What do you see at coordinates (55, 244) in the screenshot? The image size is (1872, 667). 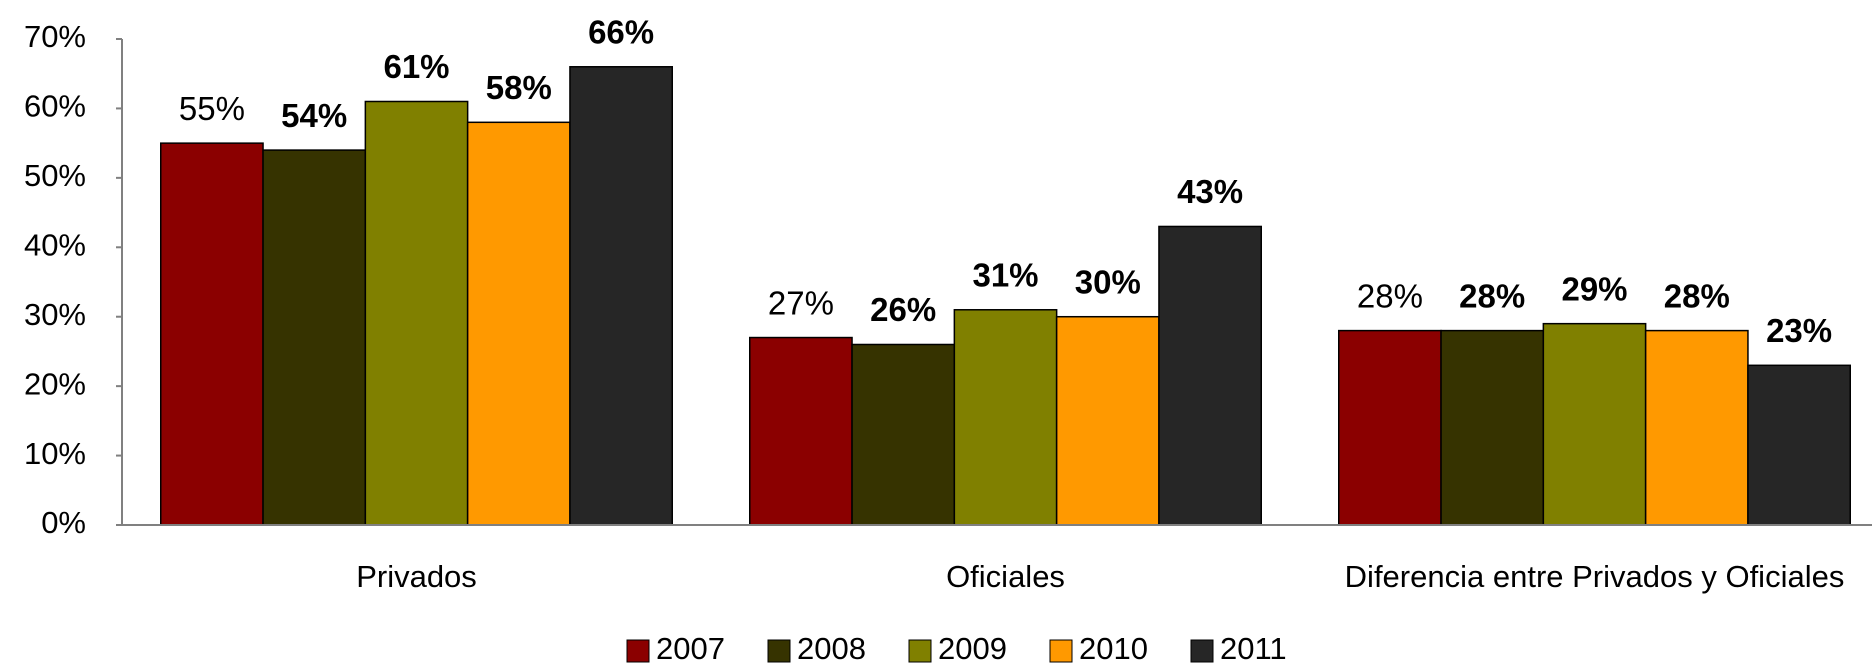 I see `y-tick-label: 40%` at bounding box center [55, 244].